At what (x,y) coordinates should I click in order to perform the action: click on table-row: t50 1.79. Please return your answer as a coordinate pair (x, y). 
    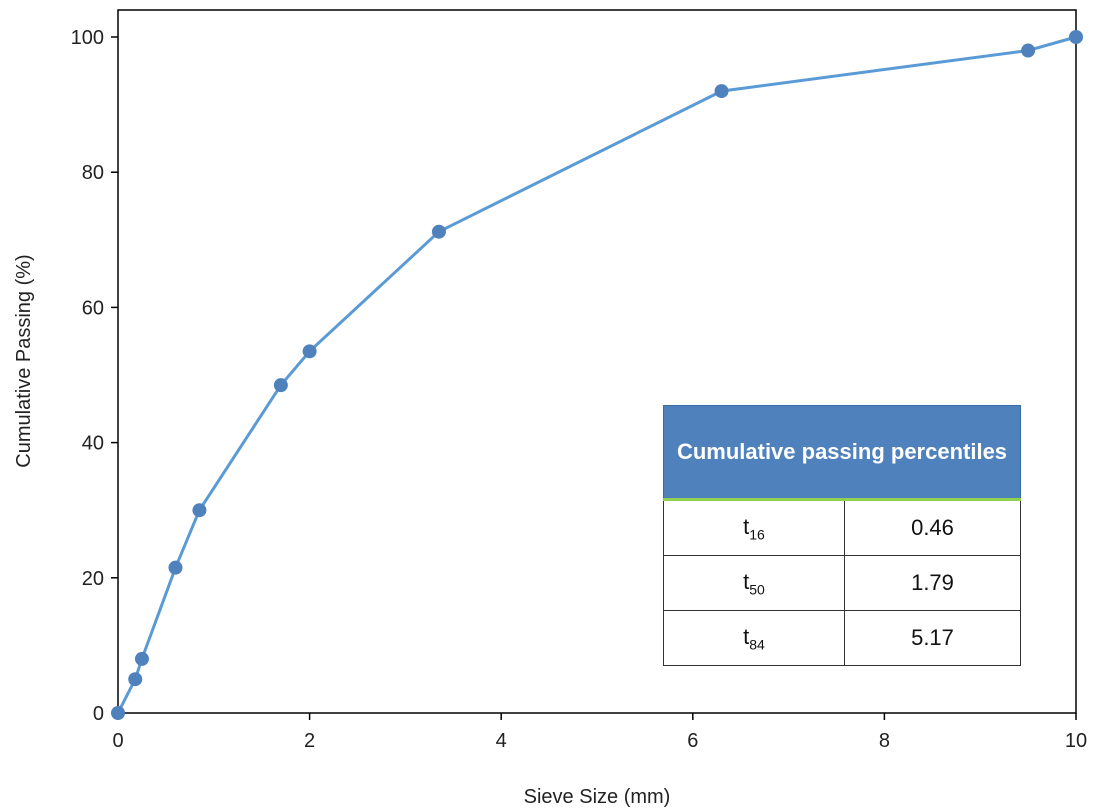
    Looking at the image, I should click on (842, 583).